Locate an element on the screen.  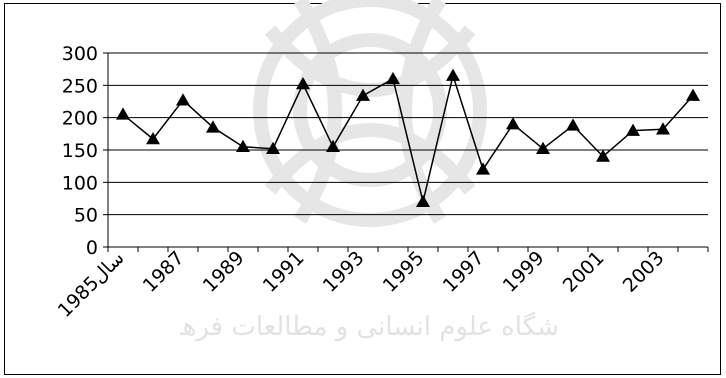
y-axis-ticks: 0 50 100 150 200 250 300 is located at coordinates (85, 151).